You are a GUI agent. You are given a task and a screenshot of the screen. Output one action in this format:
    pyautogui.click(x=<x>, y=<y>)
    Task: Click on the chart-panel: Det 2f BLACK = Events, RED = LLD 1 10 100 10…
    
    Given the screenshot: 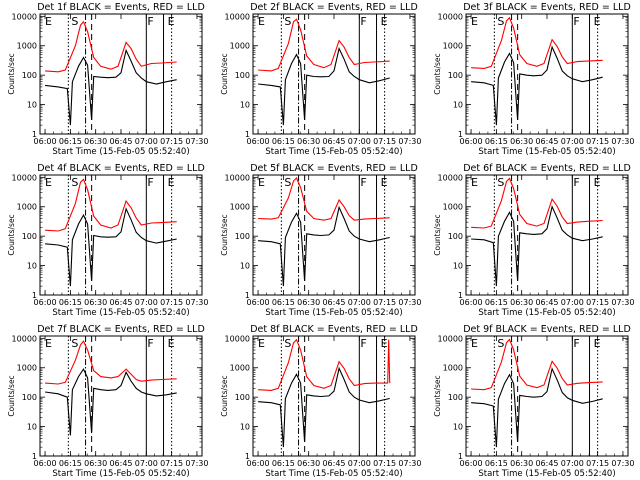 What is the action you would take?
    pyautogui.click(x=320, y=79)
    